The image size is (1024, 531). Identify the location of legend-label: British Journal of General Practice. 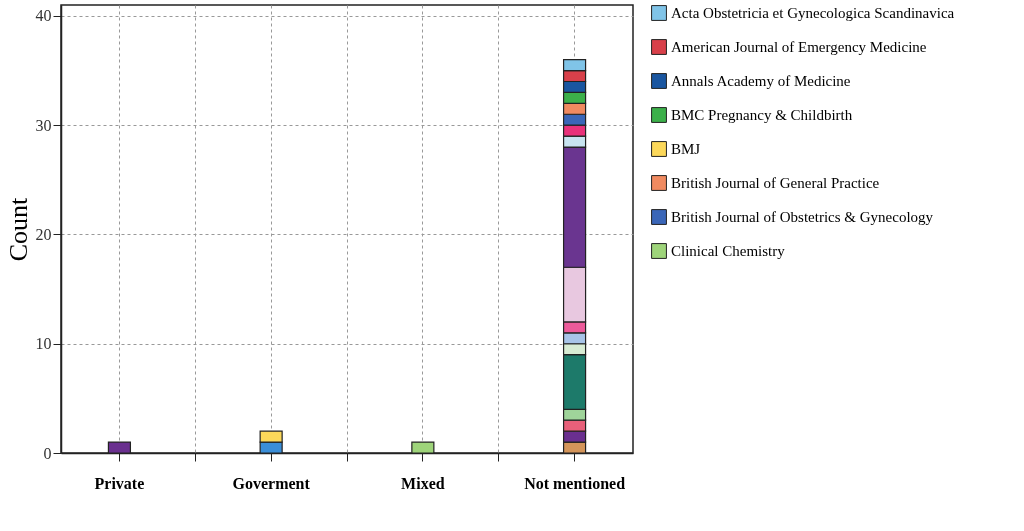
(775, 183).